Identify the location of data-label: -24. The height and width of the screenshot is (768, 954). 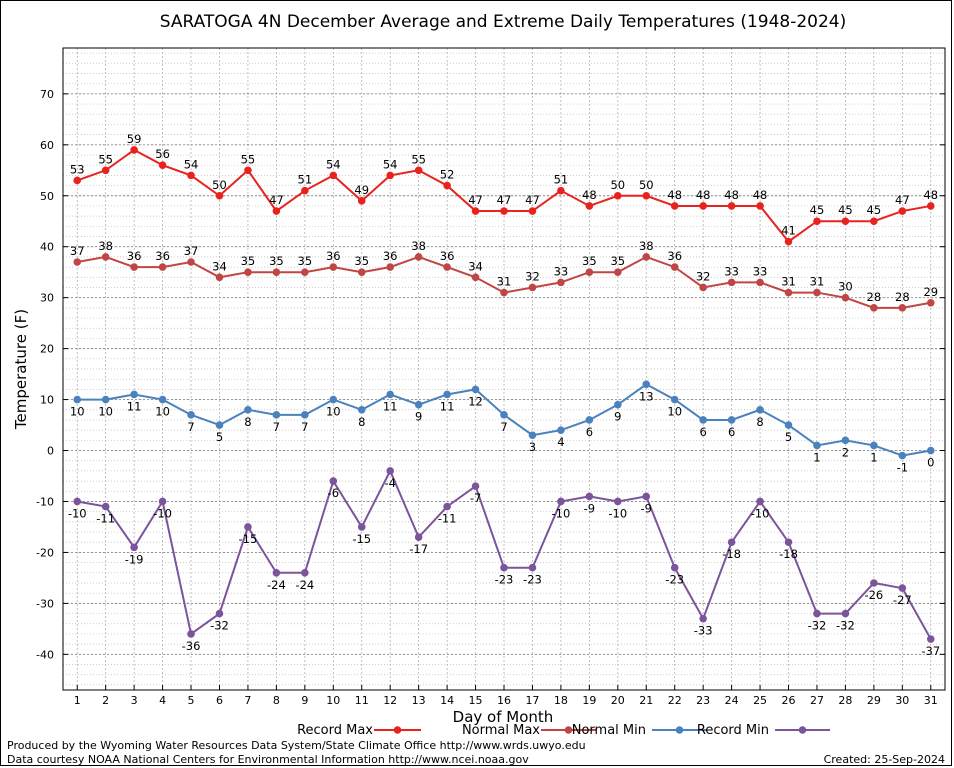
(304, 585).